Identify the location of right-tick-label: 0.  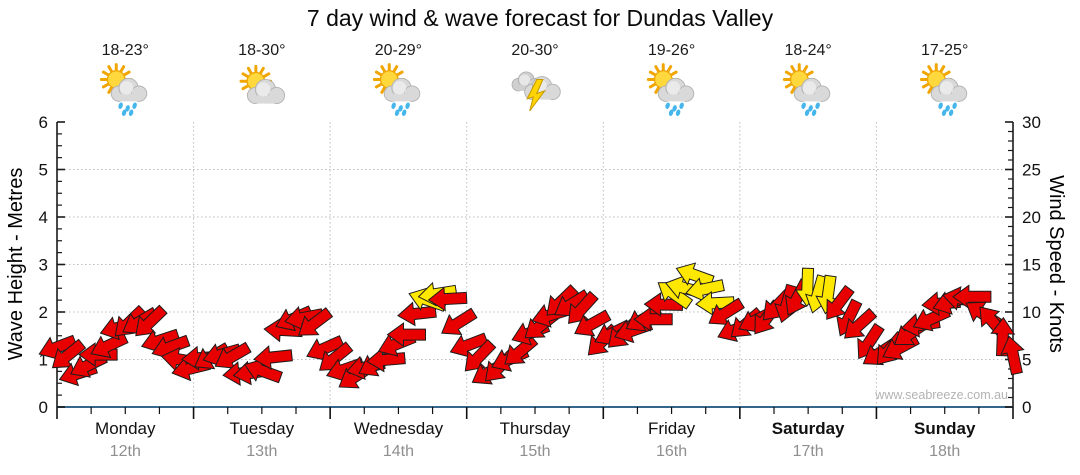
(1026, 407).